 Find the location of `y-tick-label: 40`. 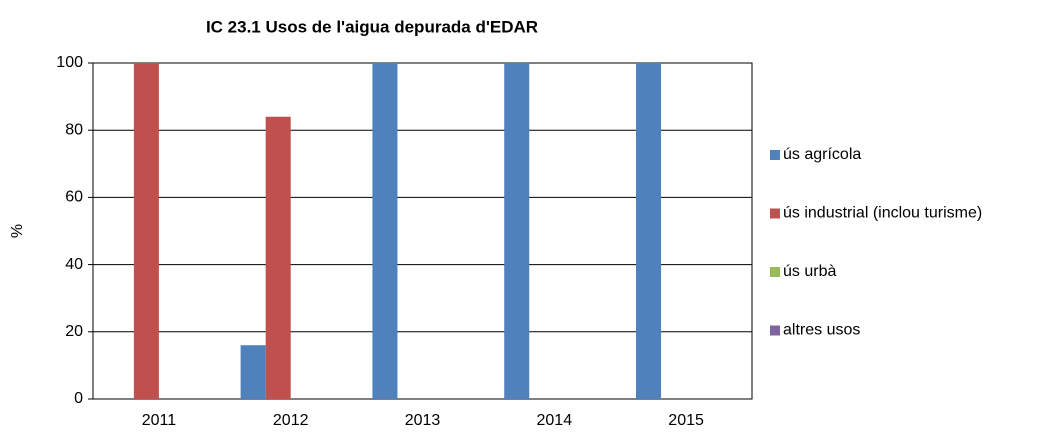

y-tick-label: 40 is located at coordinates (74, 264).